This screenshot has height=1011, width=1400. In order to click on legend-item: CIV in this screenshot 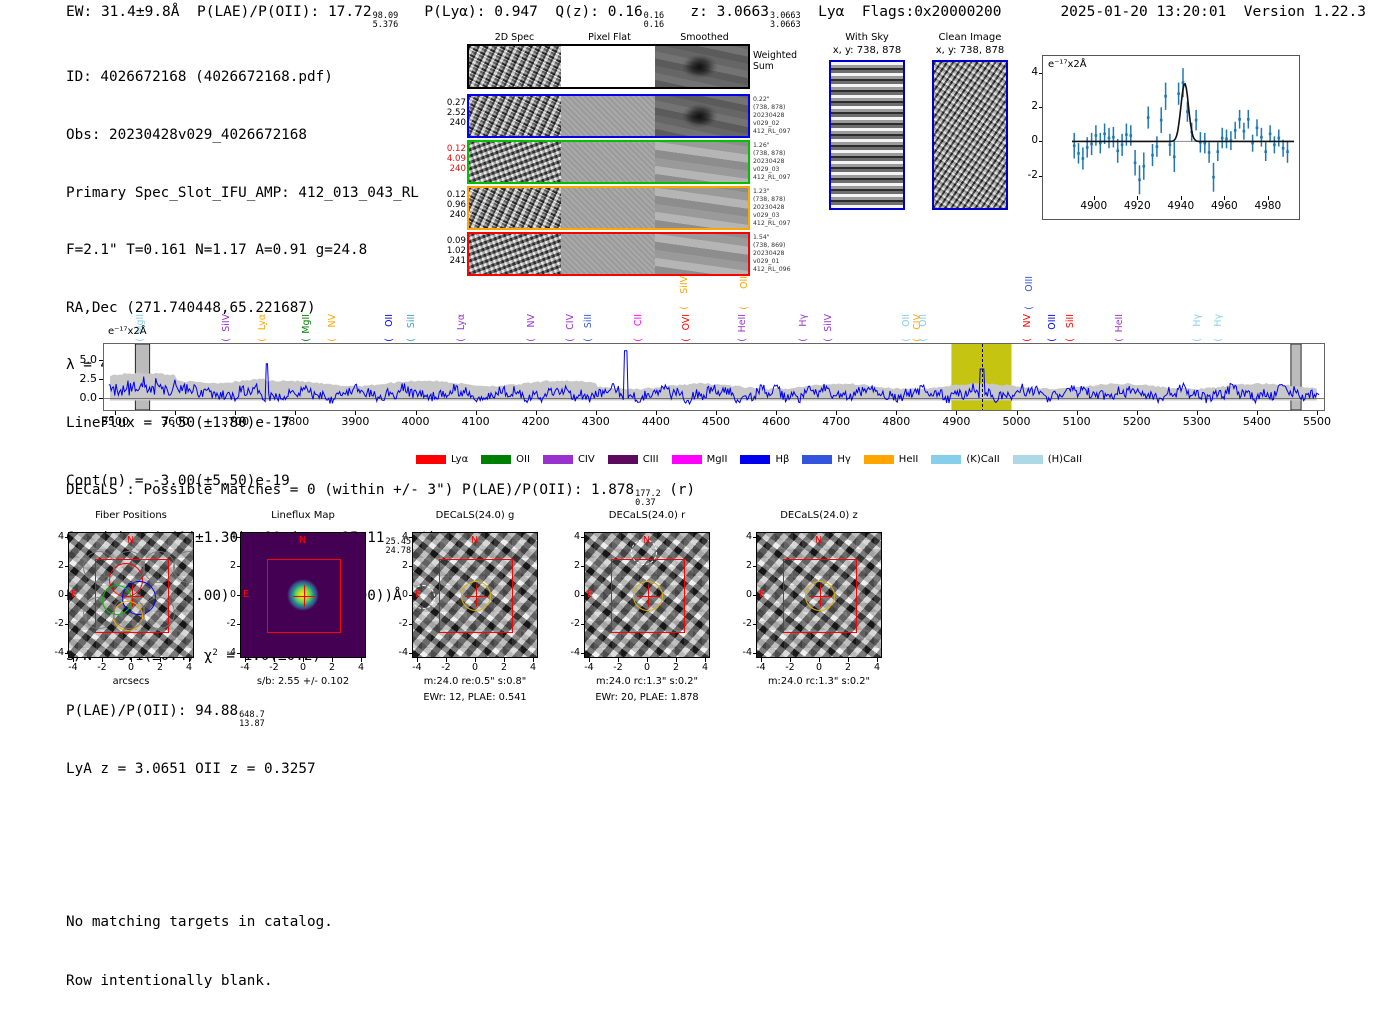, I will do `click(568, 459)`.